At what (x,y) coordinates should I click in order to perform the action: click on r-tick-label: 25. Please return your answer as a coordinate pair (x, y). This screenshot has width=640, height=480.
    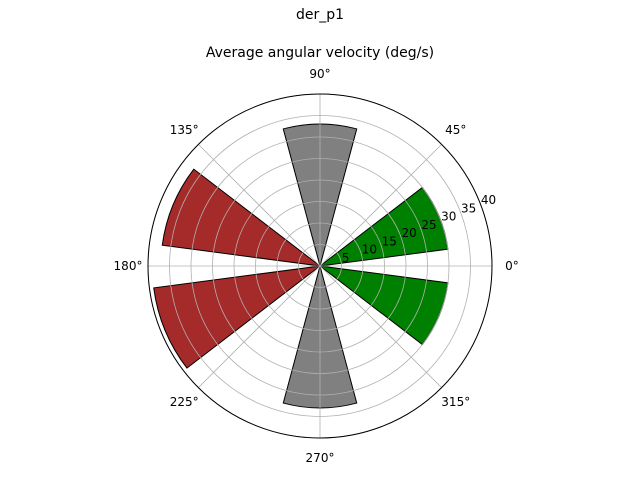
    Looking at the image, I should click on (428, 225).